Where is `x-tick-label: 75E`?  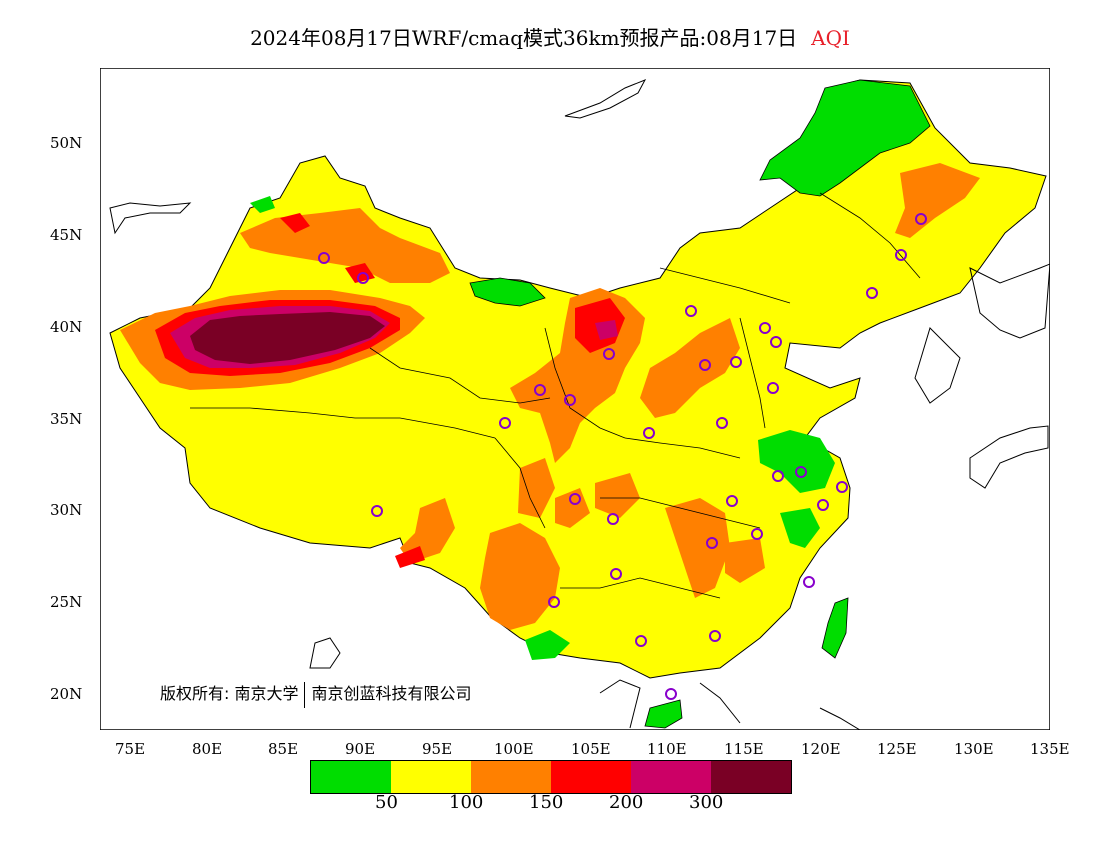 x-tick-label: 75E is located at coordinates (130, 749).